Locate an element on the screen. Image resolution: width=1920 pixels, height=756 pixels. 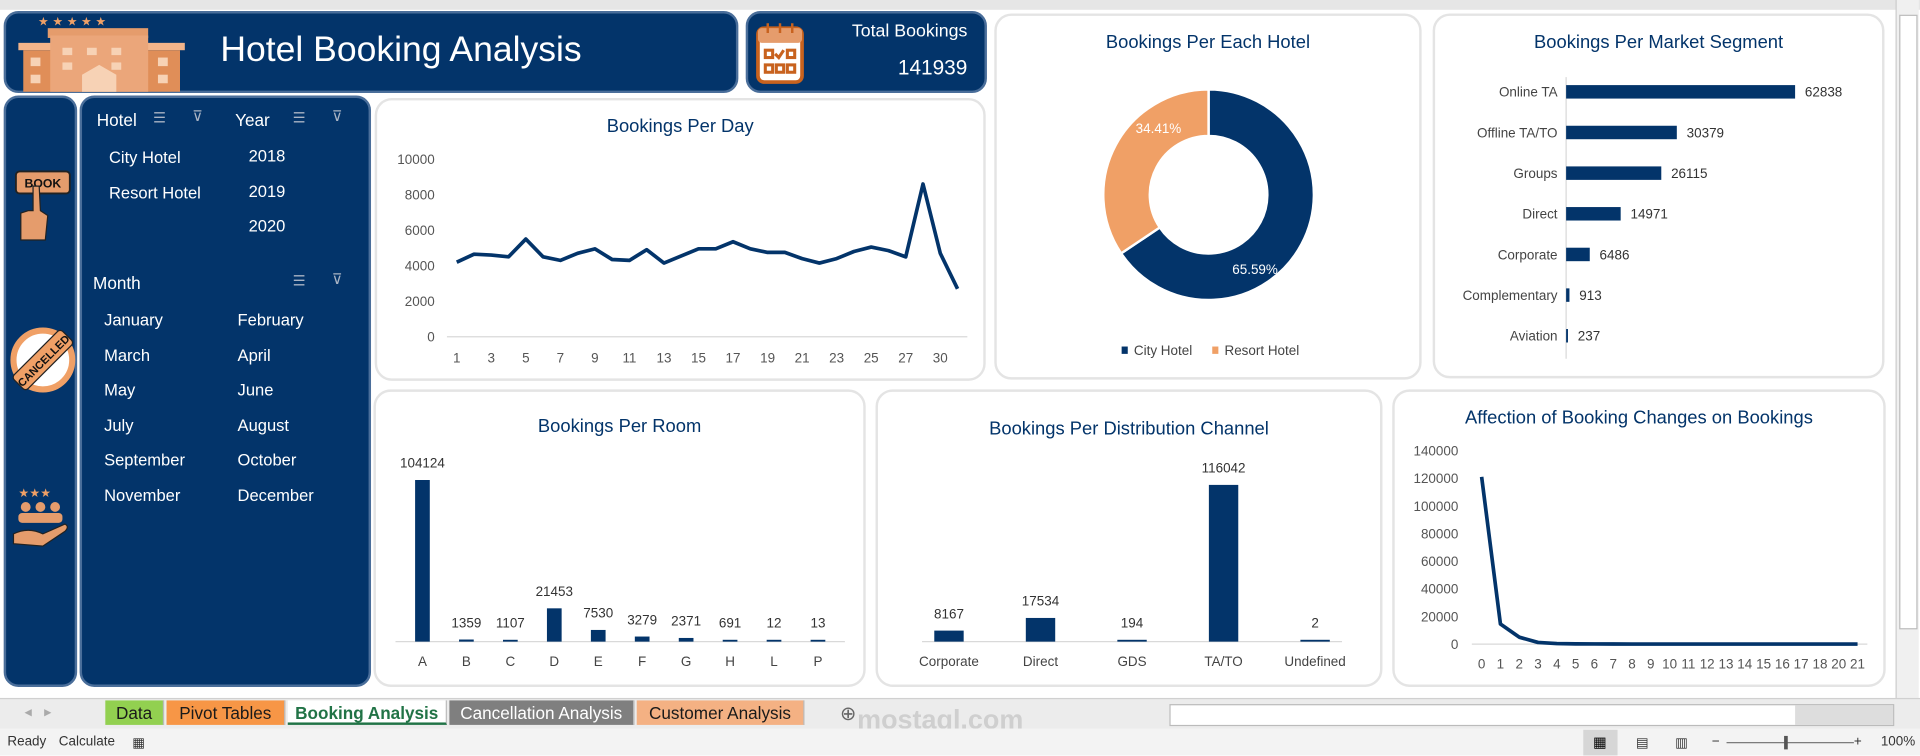
y-tick-label: 140000 is located at coordinates (1435, 451).